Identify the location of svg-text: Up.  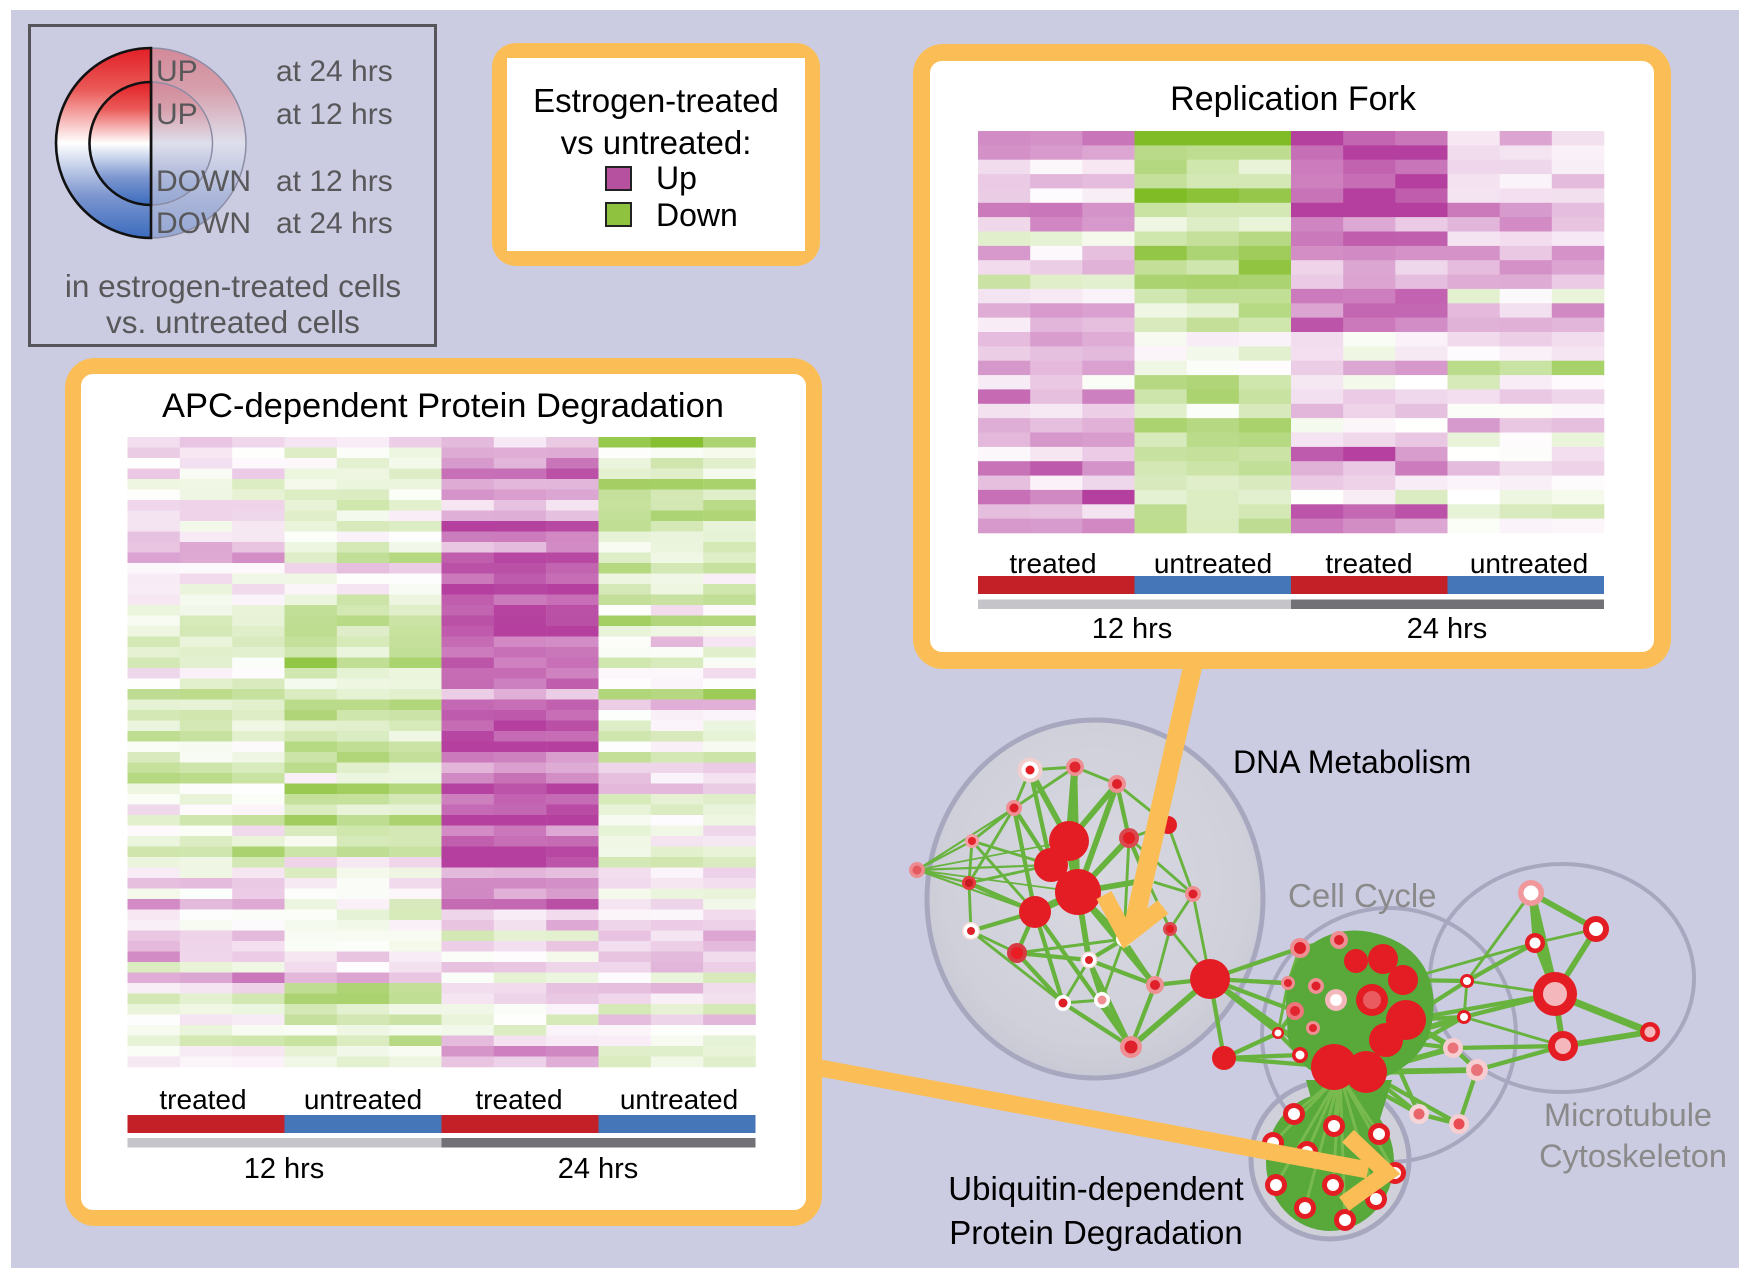
(676, 178).